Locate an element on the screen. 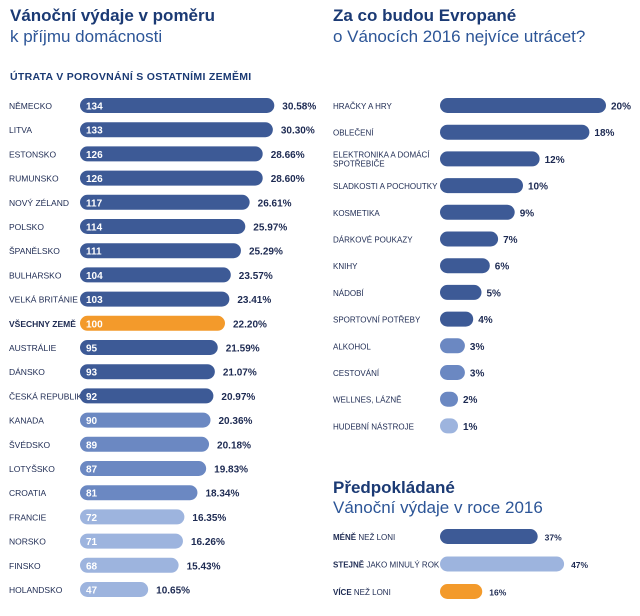 Image resolution: width=640 pixels, height=616 pixels. country-label: AUSTRÁLIE is located at coordinates (33, 348).